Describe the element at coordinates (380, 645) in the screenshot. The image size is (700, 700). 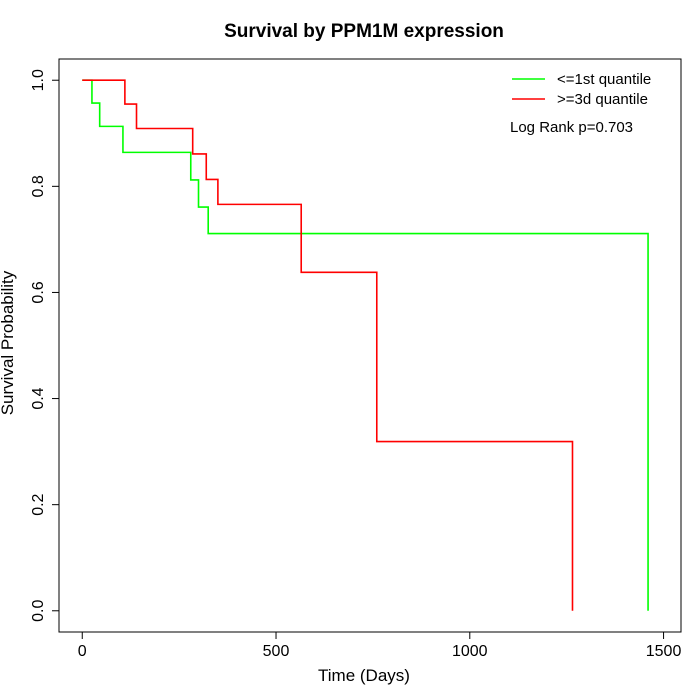
I see `x-axis: 0 500 1000 1500` at that location.